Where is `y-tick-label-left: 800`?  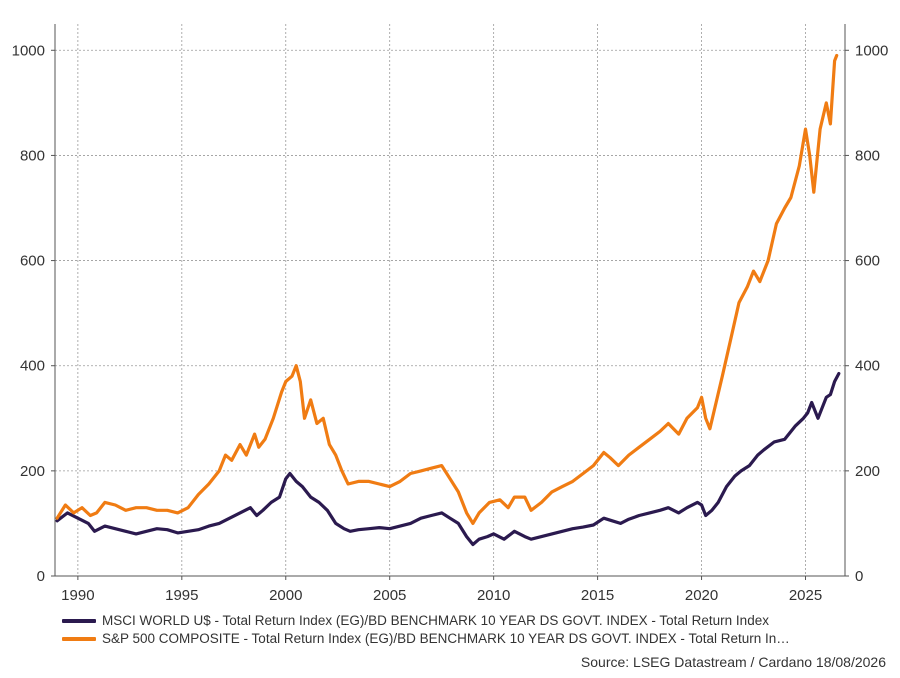
y-tick-label-left: 800 is located at coordinates (32, 155).